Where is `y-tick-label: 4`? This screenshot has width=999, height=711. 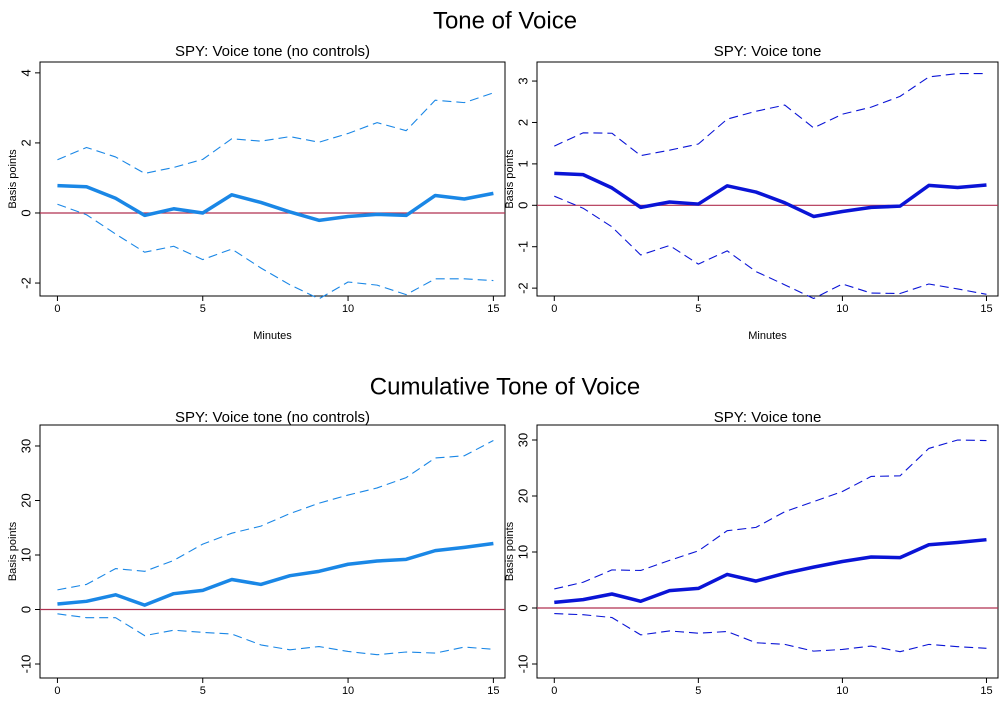
y-tick-label: 4 is located at coordinates (25, 72).